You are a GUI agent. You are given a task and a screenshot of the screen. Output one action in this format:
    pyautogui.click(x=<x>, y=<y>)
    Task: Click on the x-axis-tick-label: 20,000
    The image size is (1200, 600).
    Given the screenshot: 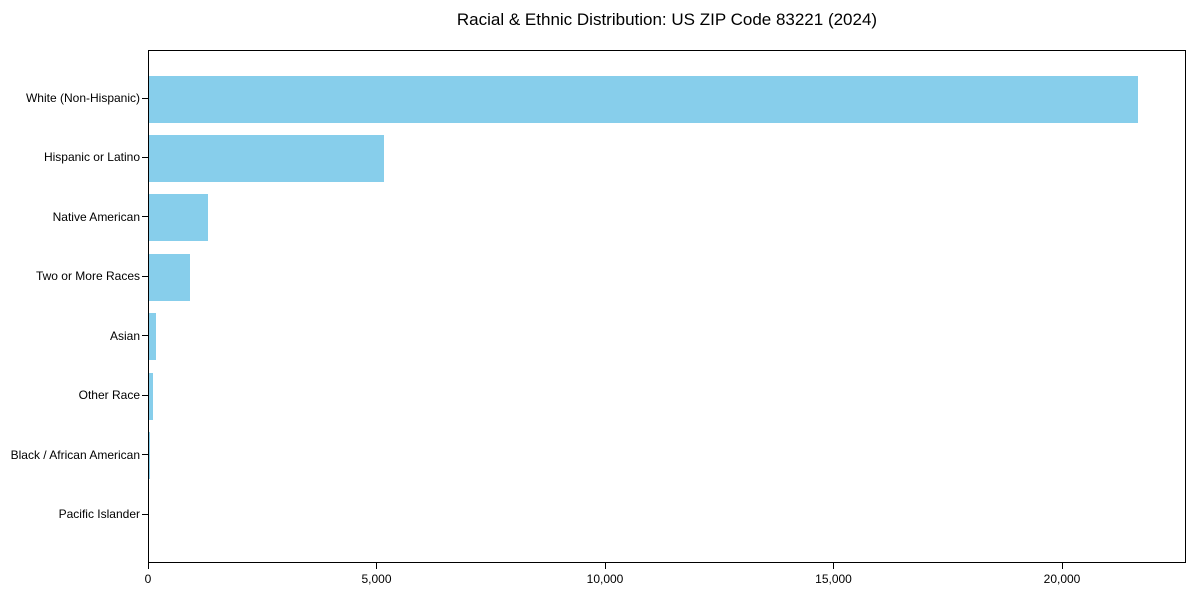 What is the action you would take?
    pyautogui.click(x=1062, y=579)
    